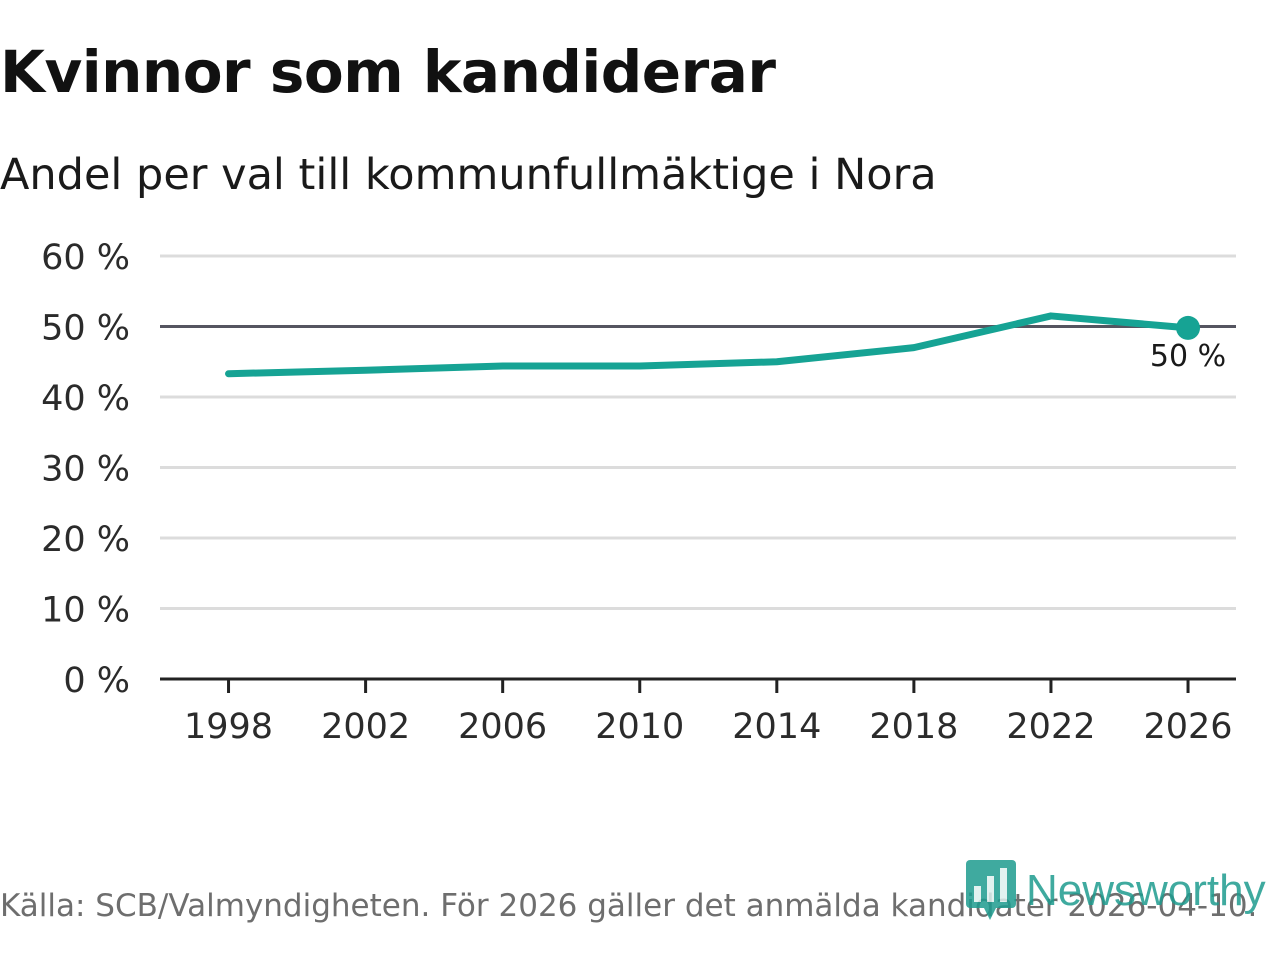 This screenshot has height=960, width=1280. What do you see at coordinates (228, 727) in the screenshot?
I see `x-tick-label: 1998` at bounding box center [228, 727].